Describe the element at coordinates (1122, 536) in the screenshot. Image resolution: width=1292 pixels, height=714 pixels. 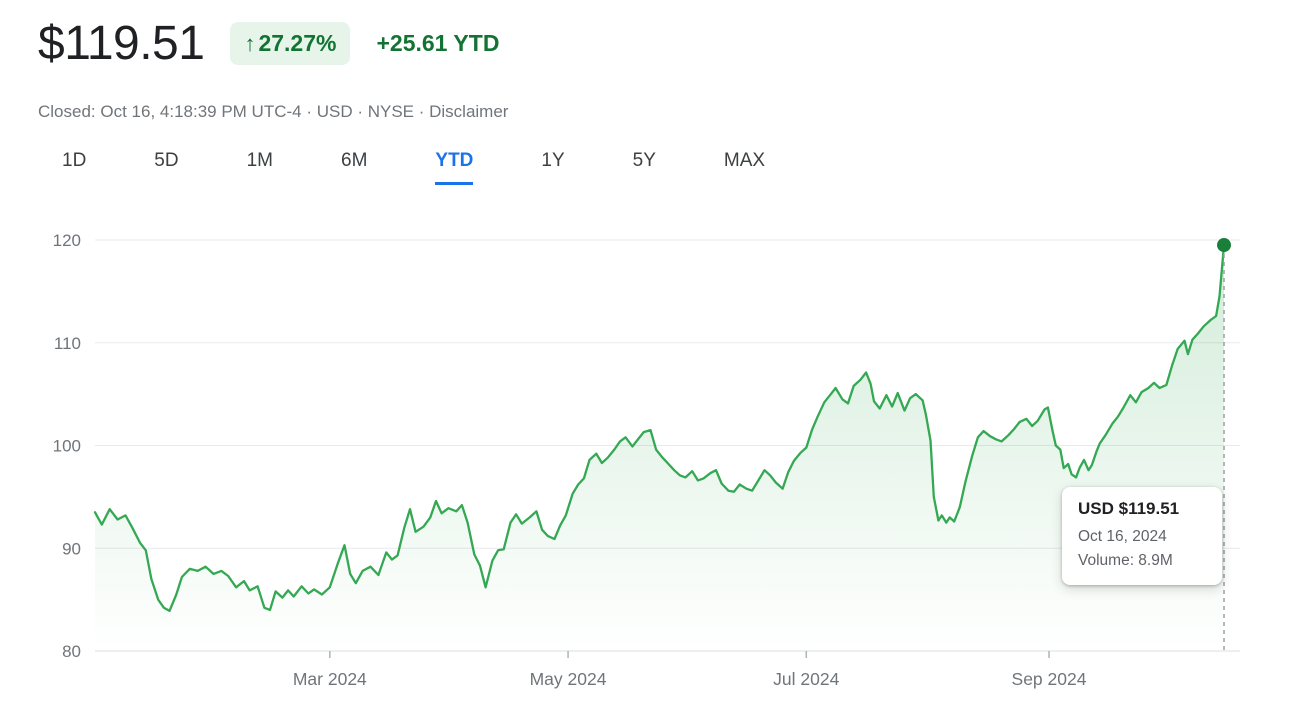
I see `tooltip-date: Oct 16, 2024` at that location.